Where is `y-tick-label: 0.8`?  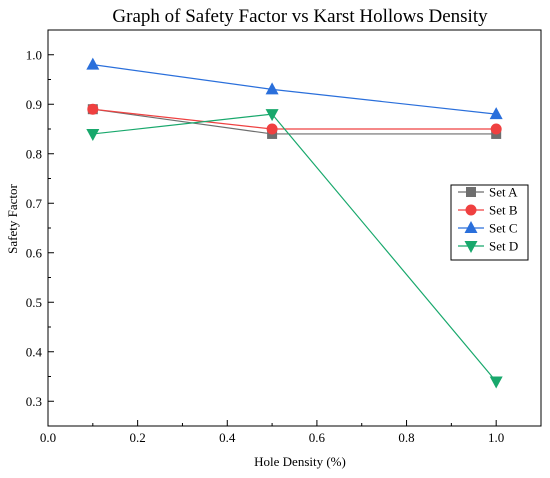 y-tick-label: 0.8 is located at coordinates (34, 153).